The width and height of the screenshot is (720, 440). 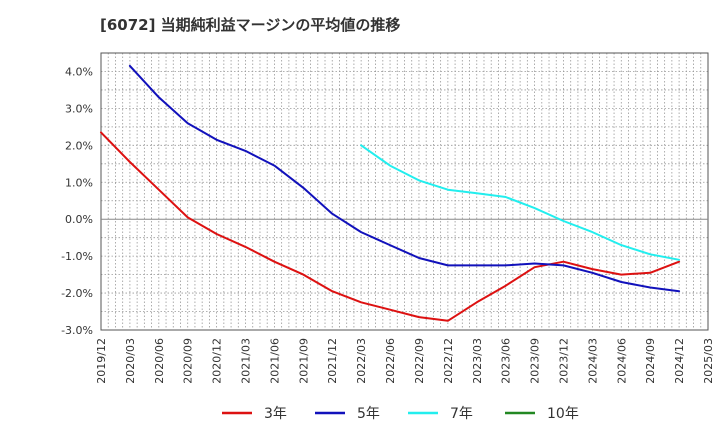 What do you see at coordinates (448, 361) in the screenshot?
I see `x-tick-label: 2022/12` at bounding box center [448, 361].